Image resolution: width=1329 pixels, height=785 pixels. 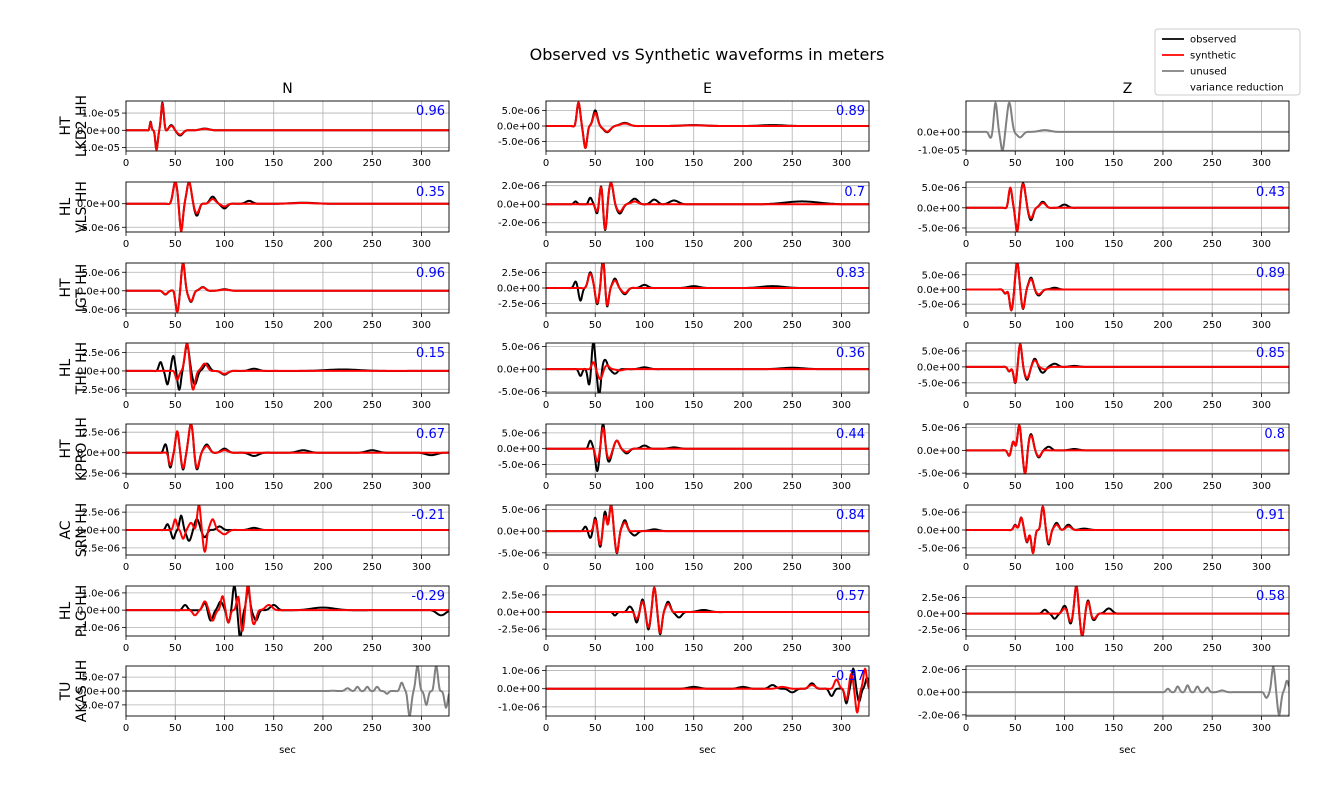 What do you see at coordinates (850, 273) in the screenshot?
I see `variance-reduction-label: 0.83` at bounding box center [850, 273].